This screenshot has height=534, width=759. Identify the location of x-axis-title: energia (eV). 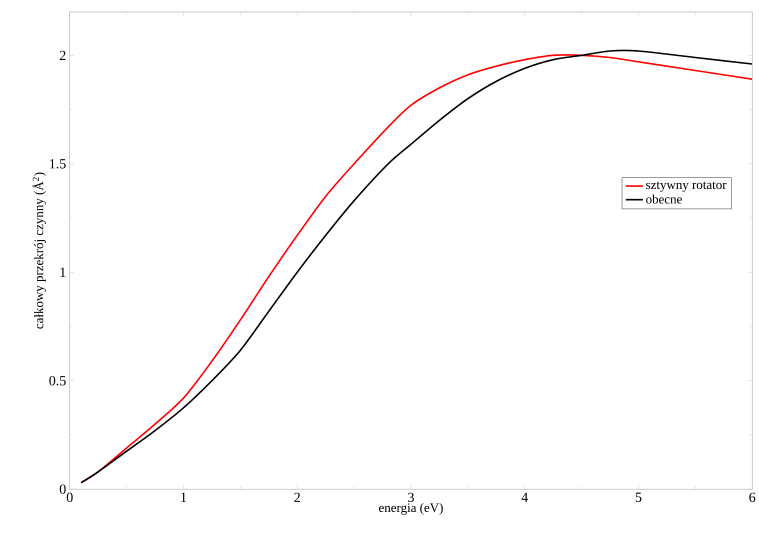
(411, 508).